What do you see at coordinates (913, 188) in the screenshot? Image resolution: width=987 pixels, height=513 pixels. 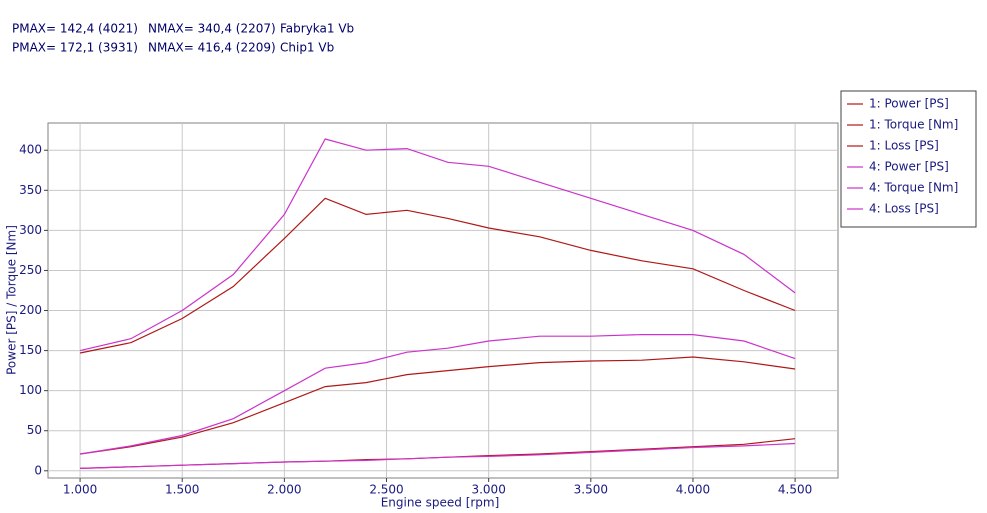 I see `legend-label: 4: Torque [Nm]` at bounding box center [913, 188].